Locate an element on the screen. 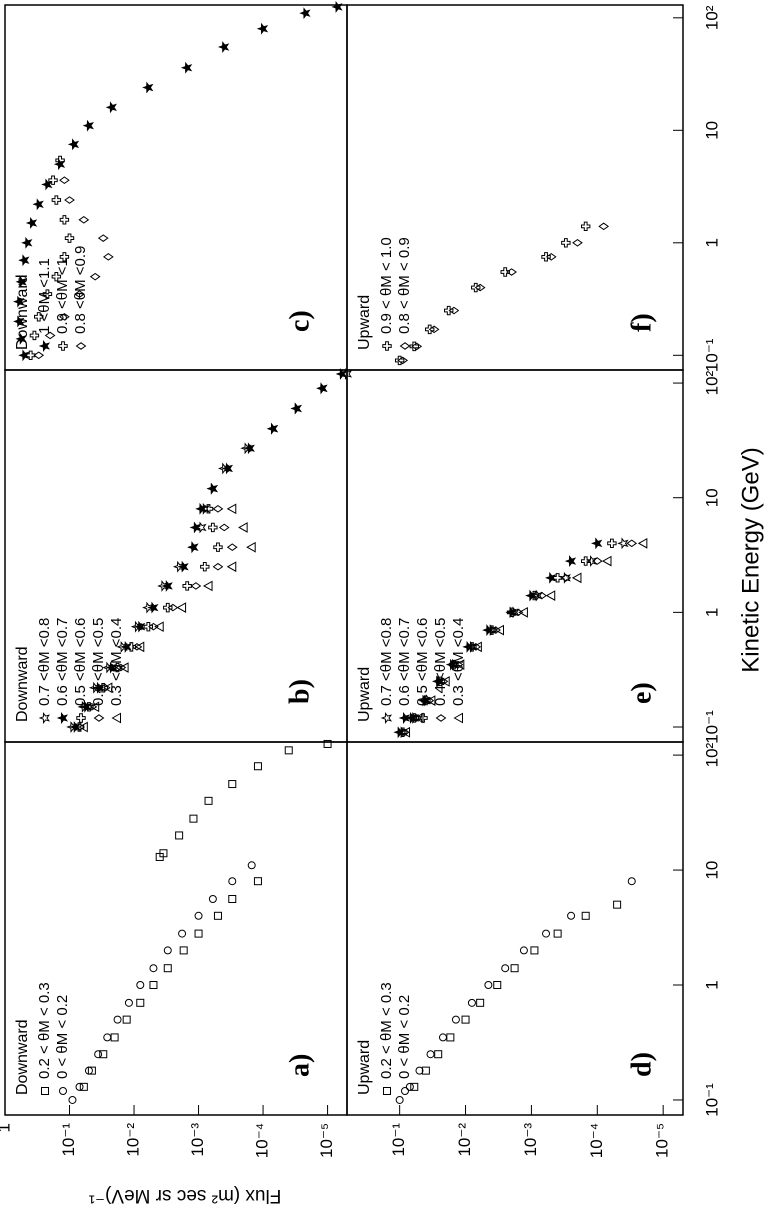  y-tick-label: 10⁻⁴ is located at coordinates (262, 1140).